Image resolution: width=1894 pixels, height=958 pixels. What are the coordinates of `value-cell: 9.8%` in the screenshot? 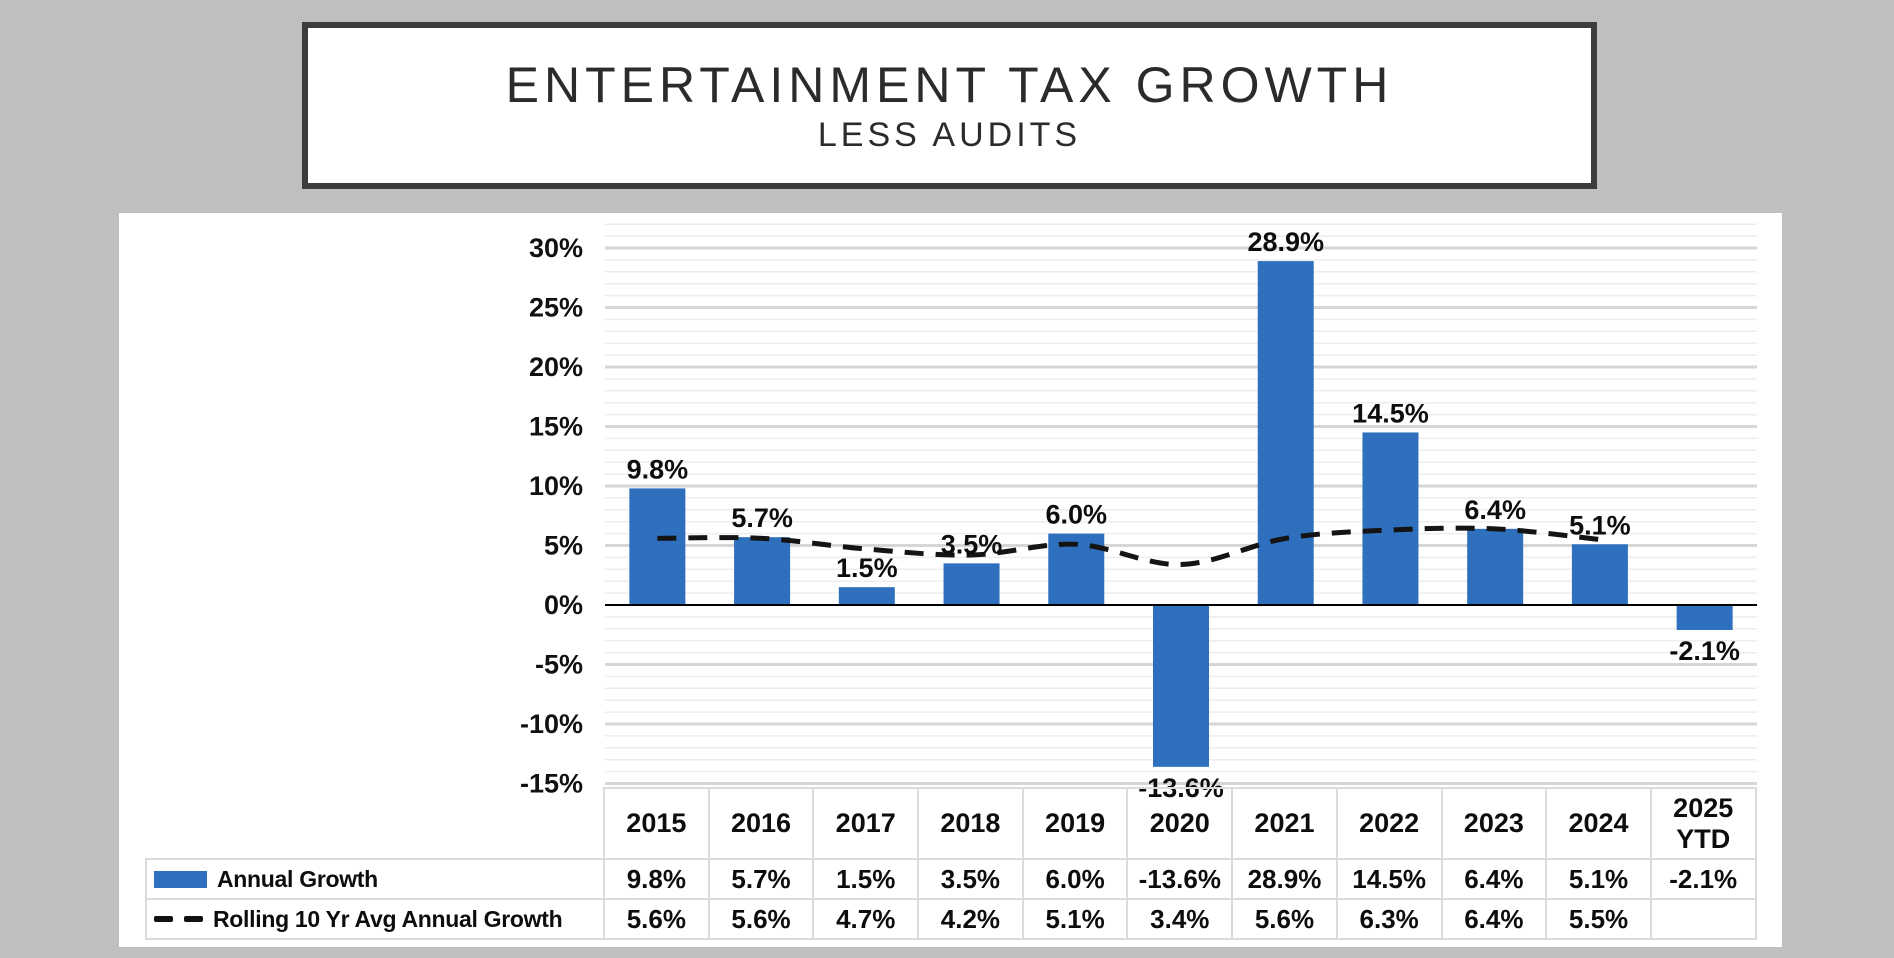 It's located at (657, 880).